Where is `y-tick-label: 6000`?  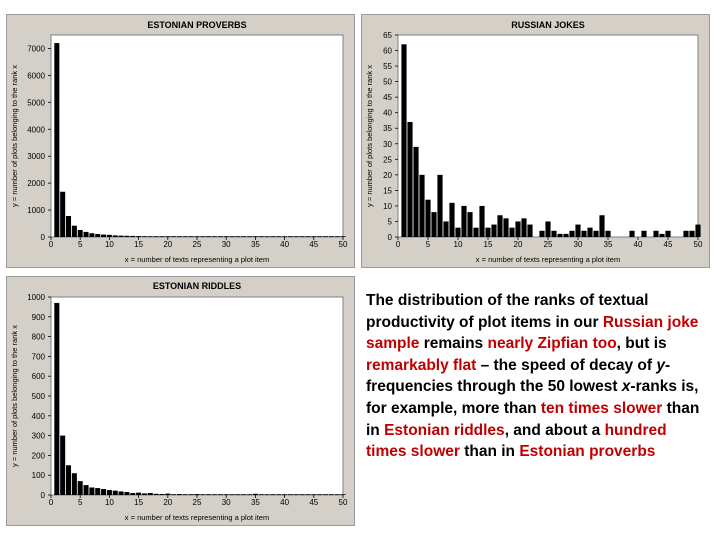 y-tick-label: 6000 is located at coordinates (36, 75).